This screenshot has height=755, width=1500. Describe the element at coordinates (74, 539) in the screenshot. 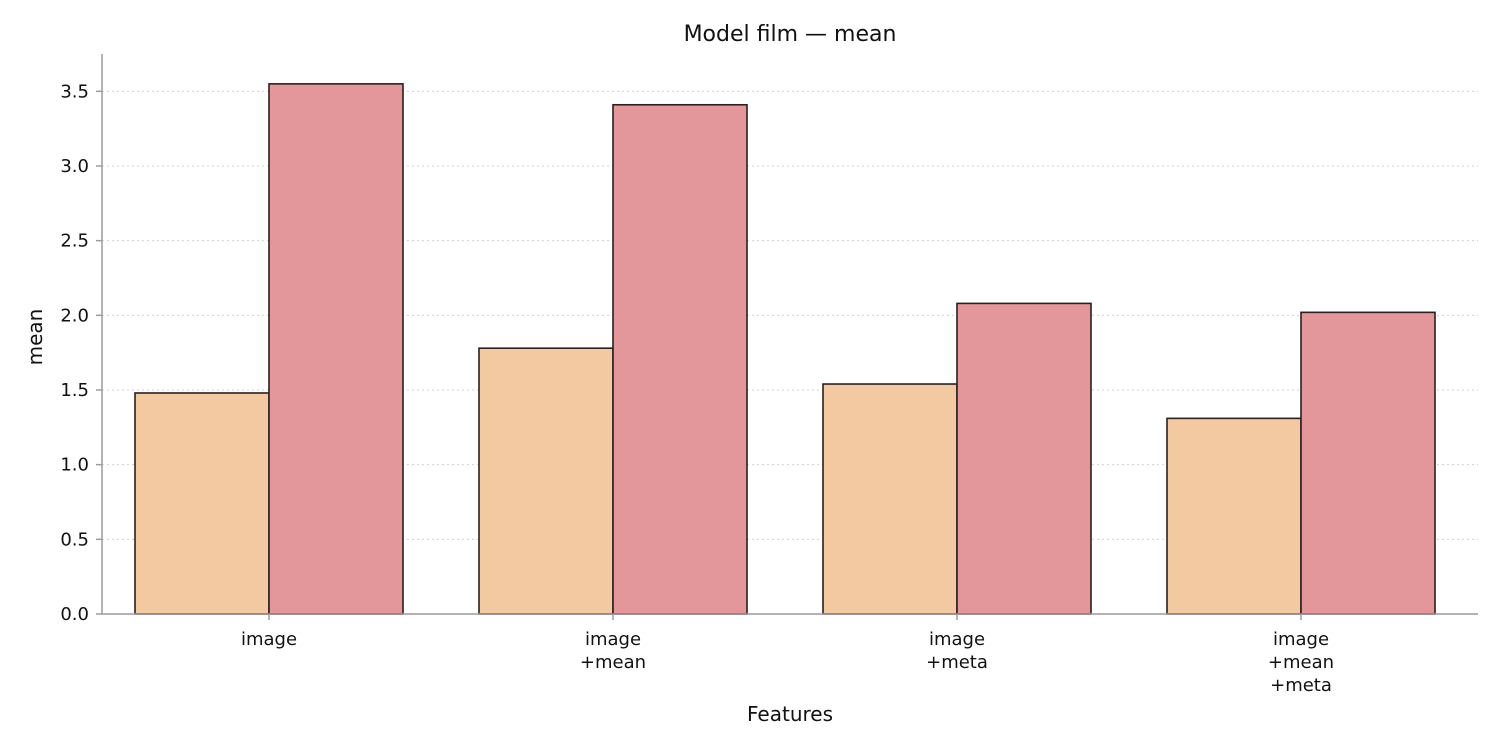

I see `y-tick-label: 0.5` at that location.